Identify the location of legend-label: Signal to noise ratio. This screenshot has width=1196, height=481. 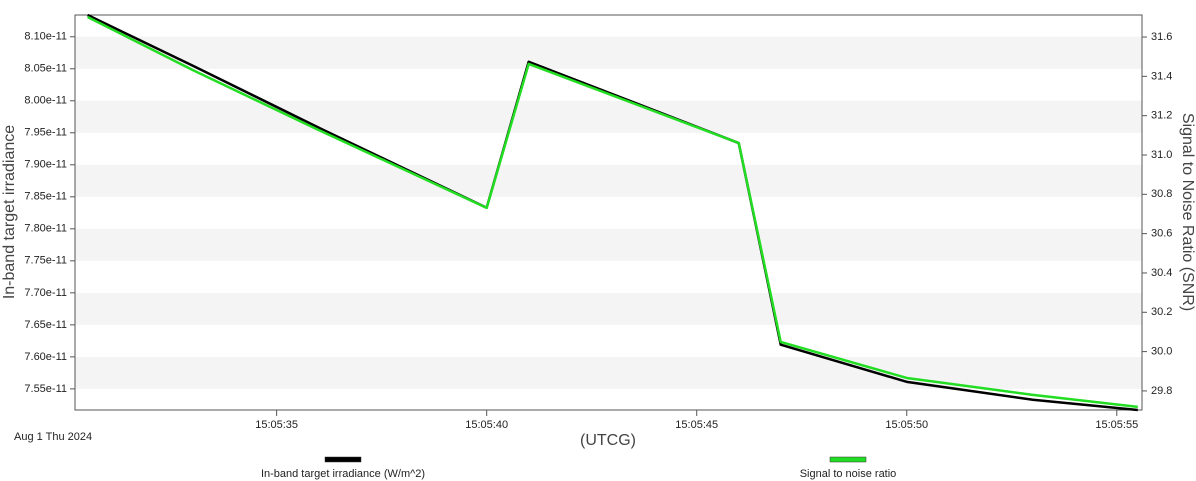
(848, 474).